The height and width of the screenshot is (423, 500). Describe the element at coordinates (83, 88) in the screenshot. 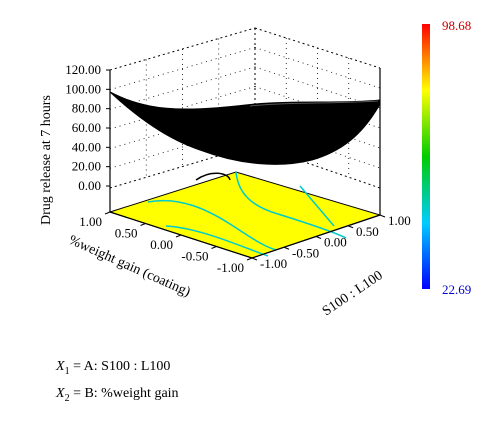

I see `z-tick-label: 100.00` at that location.